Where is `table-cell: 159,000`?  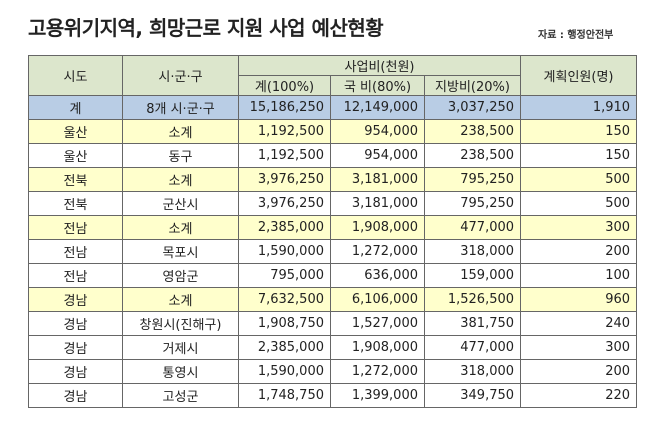
table-cell: 159,000 is located at coordinates (472, 275).